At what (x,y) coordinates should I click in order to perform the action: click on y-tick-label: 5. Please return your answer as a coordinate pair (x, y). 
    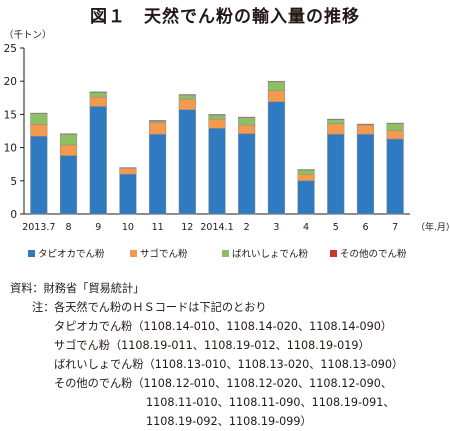
    Looking at the image, I should click on (13, 182).